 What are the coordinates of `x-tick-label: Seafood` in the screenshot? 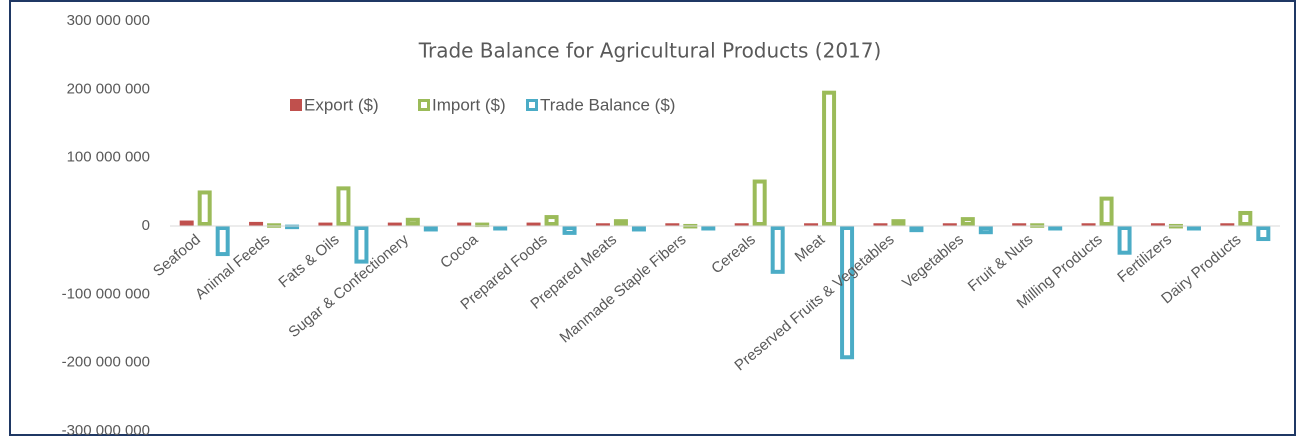 It's located at (177, 255).